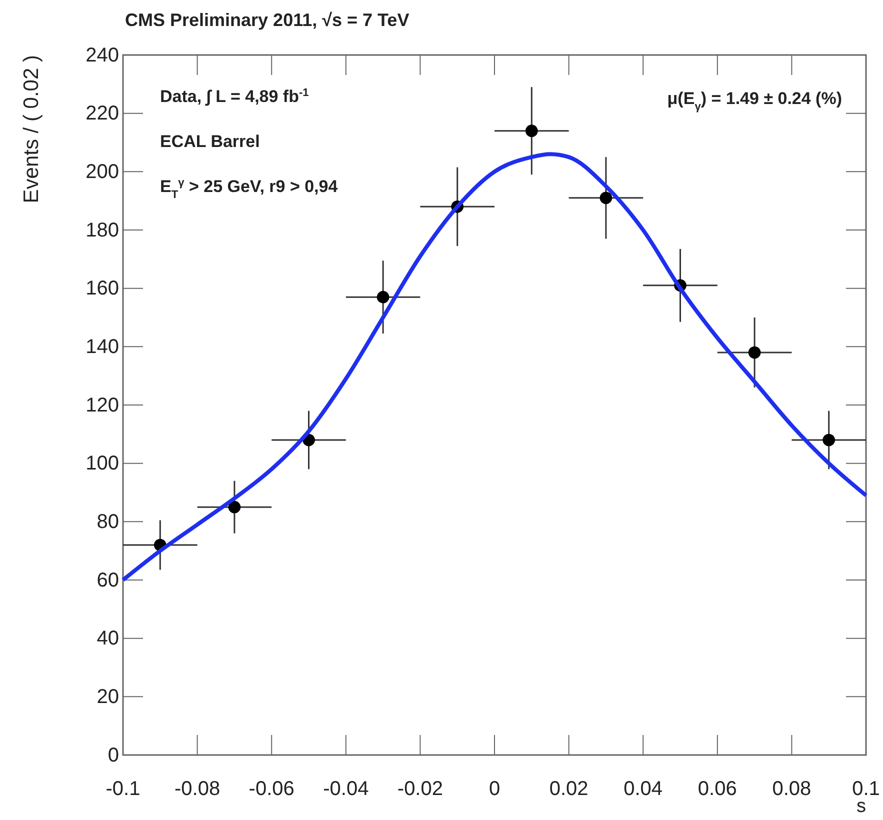 Image resolution: width=883 pixels, height=820 pixels. What do you see at coordinates (102, 463) in the screenshot?
I see `y-tick-label: 100` at bounding box center [102, 463].